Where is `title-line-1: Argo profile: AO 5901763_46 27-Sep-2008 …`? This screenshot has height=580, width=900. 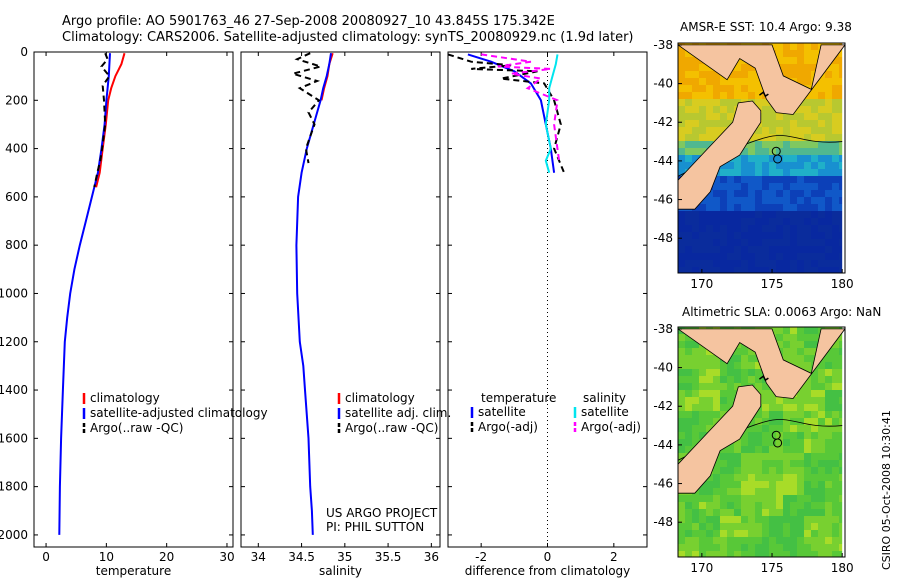
title-line-1: Argo profile: AO 5901763_46 27-Sep-2008 … is located at coordinates (308, 21).